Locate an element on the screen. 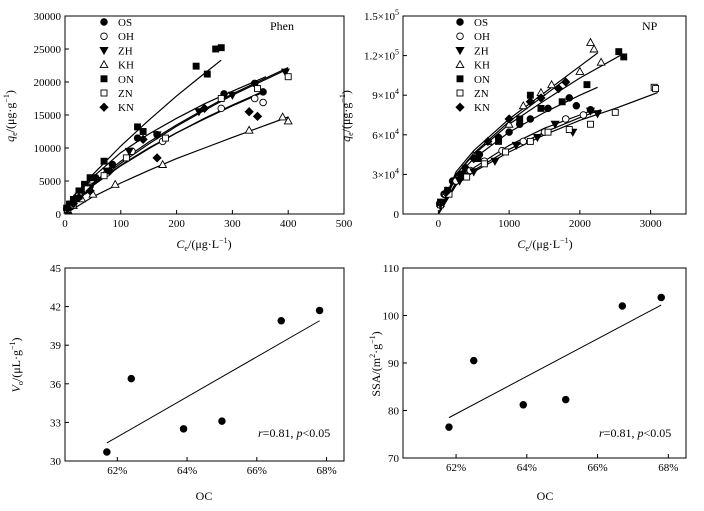 The image size is (704, 511). y-tick-mantissa: 6×10 is located at coordinates (383, 136).